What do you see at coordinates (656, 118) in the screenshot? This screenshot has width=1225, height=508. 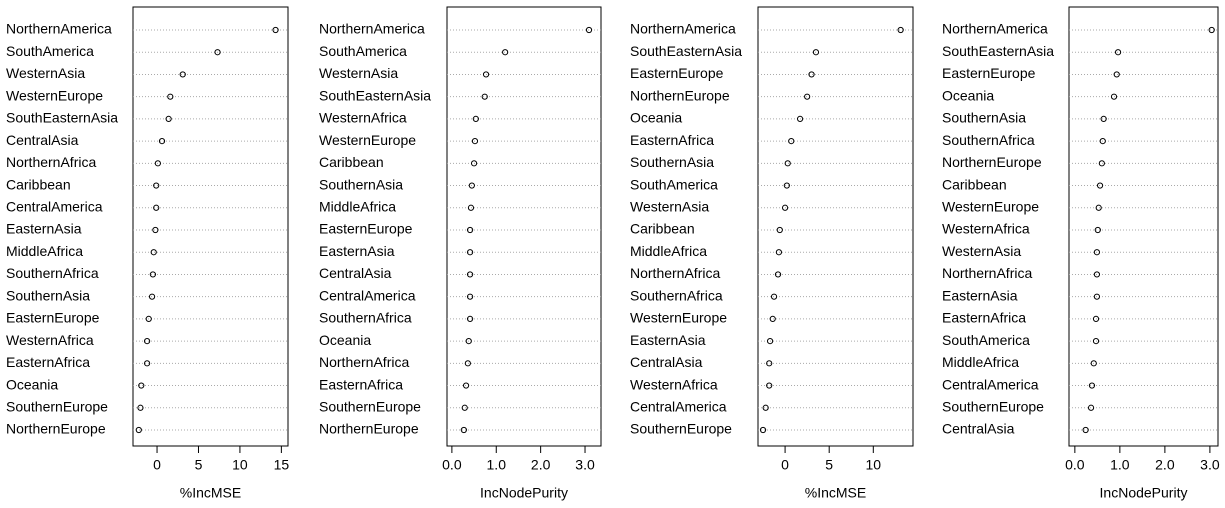 I see `category-label: Oceania` at bounding box center [656, 118].